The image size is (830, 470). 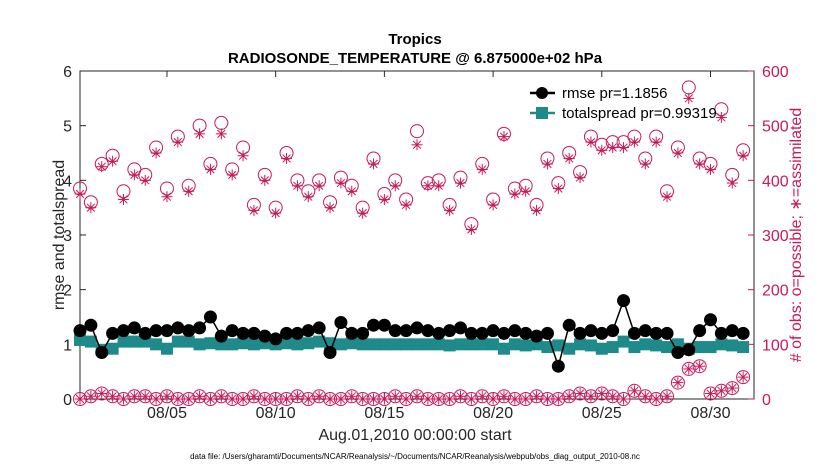 I want to click on y-left-tick-label: 5, so click(x=67, y=127).